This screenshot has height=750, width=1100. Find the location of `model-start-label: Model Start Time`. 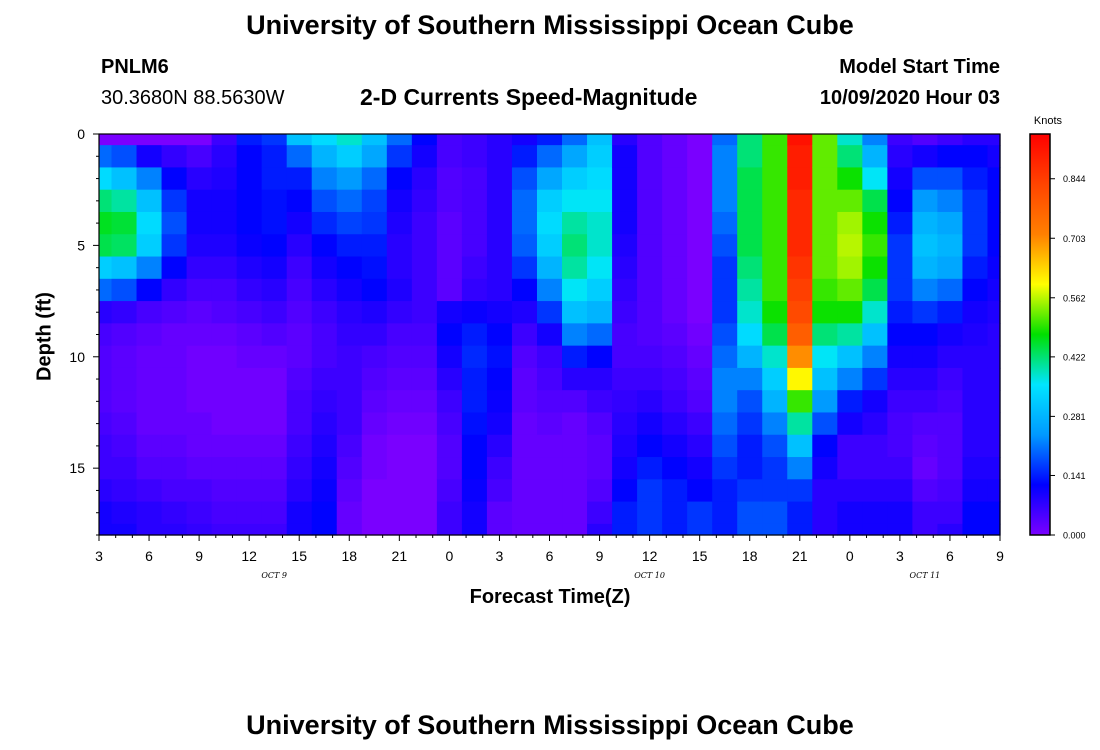

model-start-label: Model Start Time is located at coordinates (919, 67).